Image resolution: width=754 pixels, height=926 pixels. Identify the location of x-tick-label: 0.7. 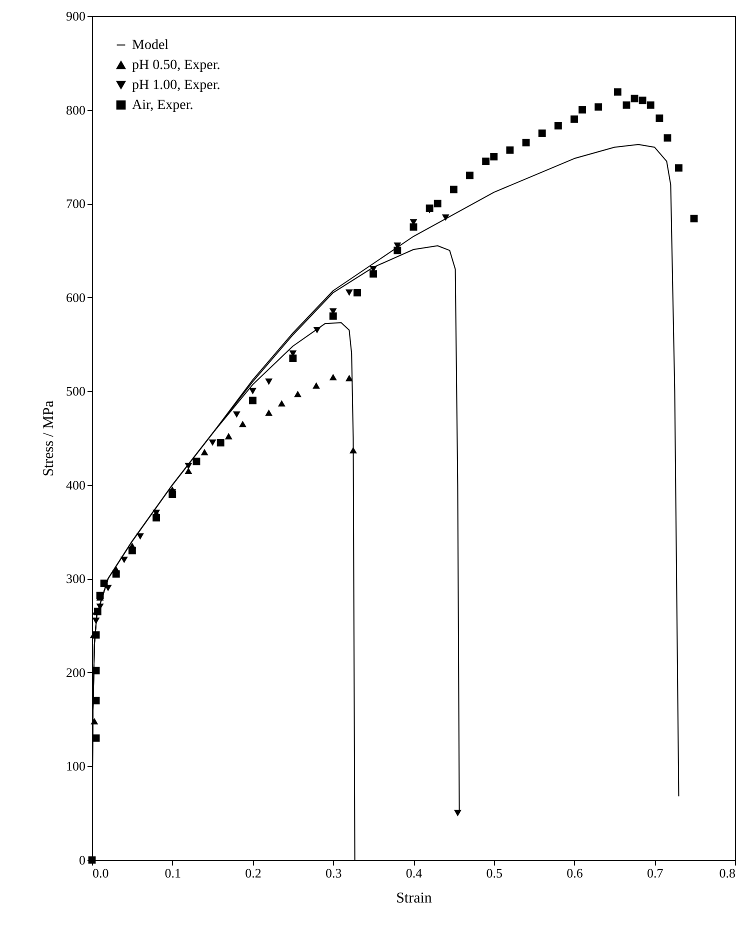
(655, 873).